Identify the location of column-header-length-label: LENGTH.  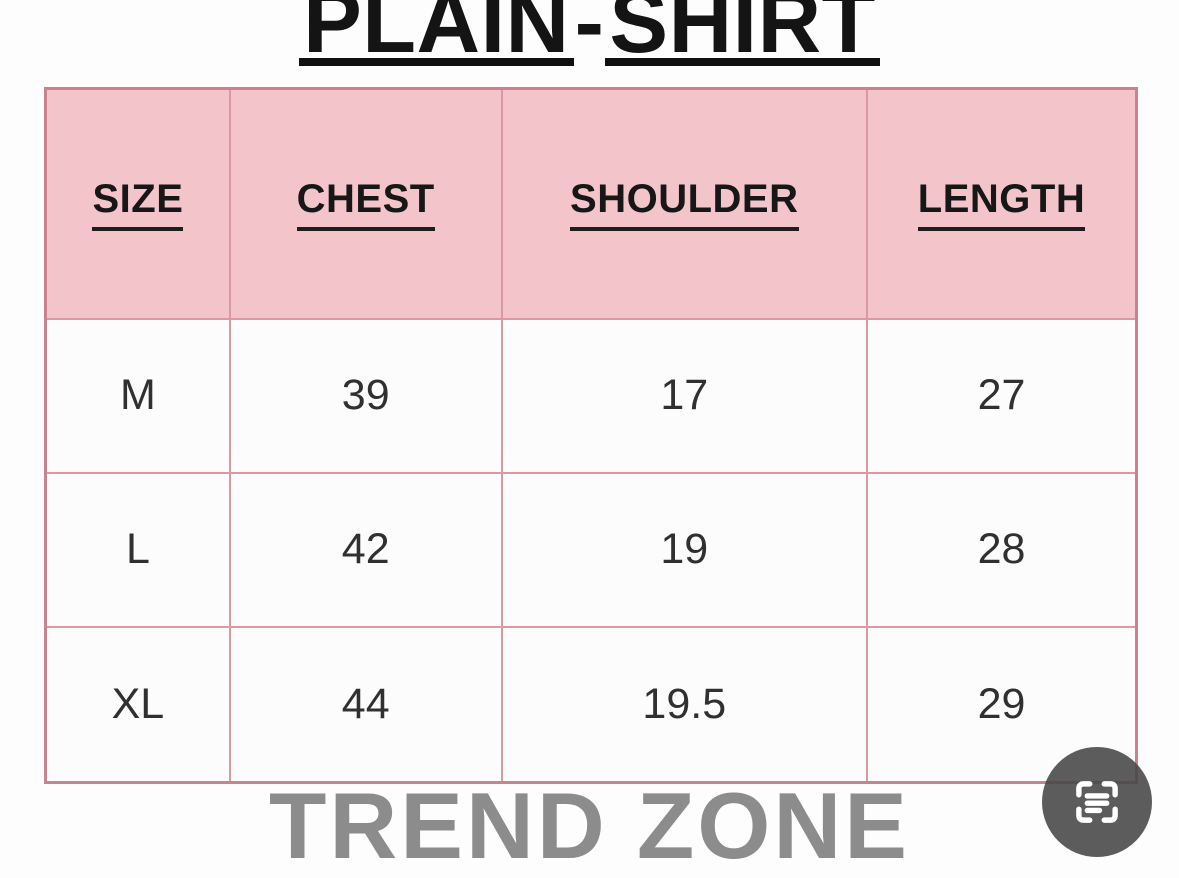
(1001, 204).